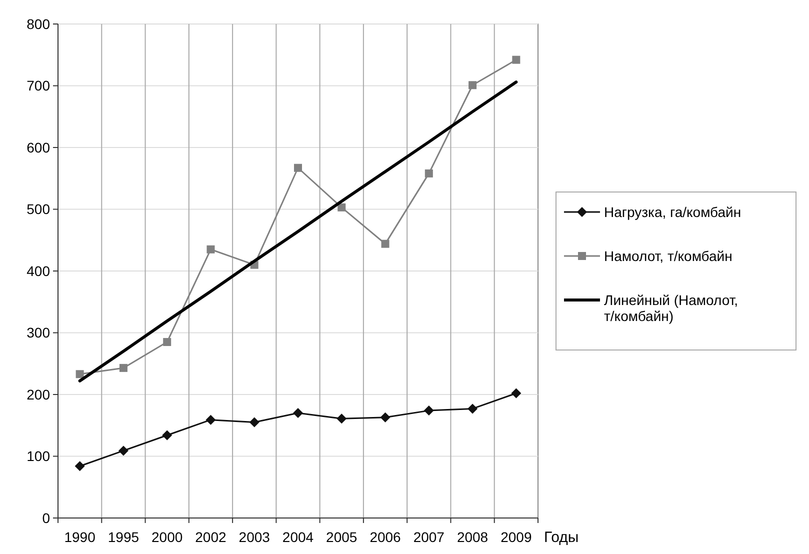 This screenshot has width=809, height=554. I want to click on x-tick-label: 2009, so click(516, 537).